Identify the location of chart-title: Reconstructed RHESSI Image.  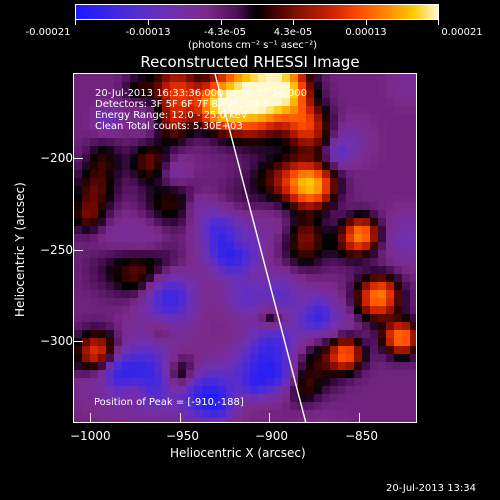
(250, 62).